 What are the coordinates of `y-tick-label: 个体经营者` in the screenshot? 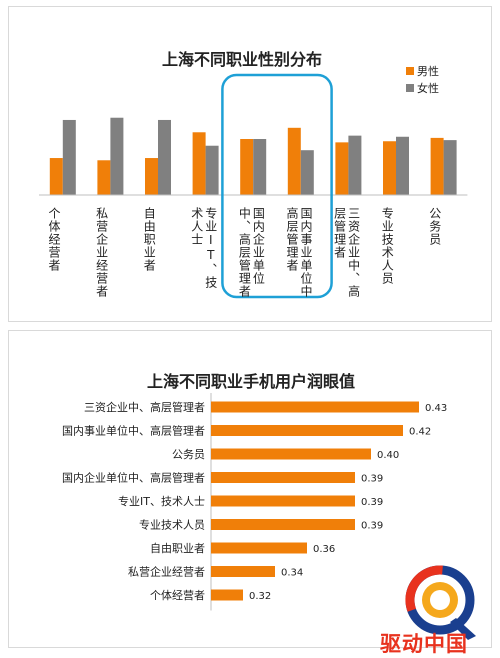 It's located at (177, 595).